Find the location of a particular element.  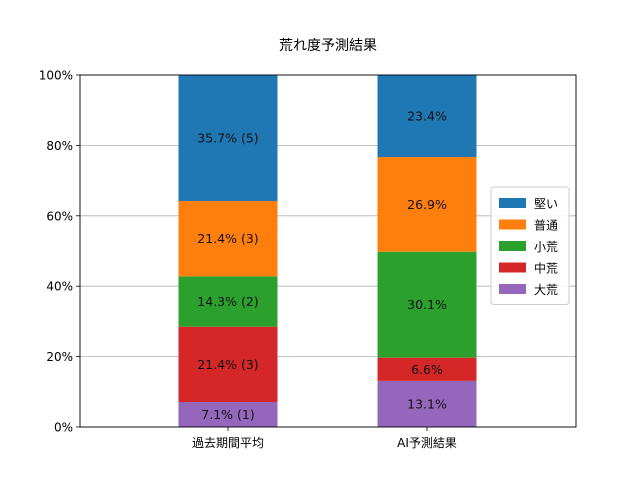

data-label: 26.9% is located at coordinates (427, 204).